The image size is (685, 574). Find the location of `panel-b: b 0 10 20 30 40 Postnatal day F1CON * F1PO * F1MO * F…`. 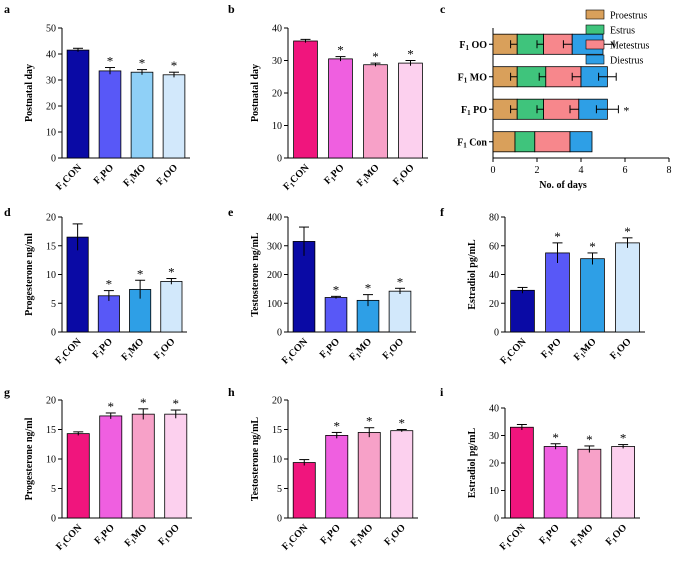

panel-b: b 0 10 20 30 40 Postnatal day F1CON * F1PO * F1MO * F… is located at coordinates (328, 97).